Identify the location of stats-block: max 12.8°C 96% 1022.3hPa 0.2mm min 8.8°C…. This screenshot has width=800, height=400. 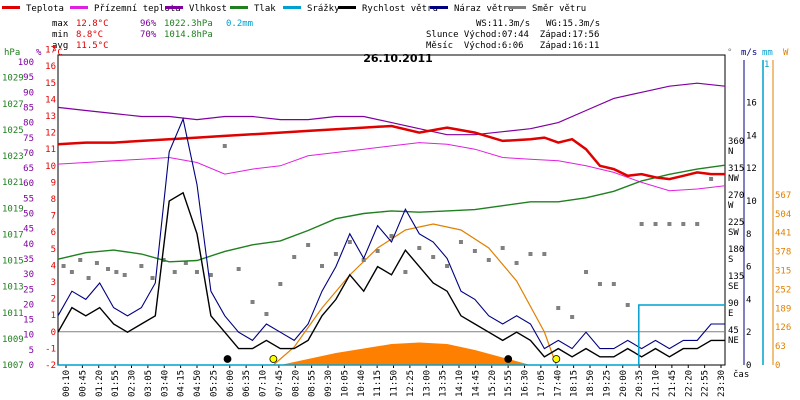
(152, 35).